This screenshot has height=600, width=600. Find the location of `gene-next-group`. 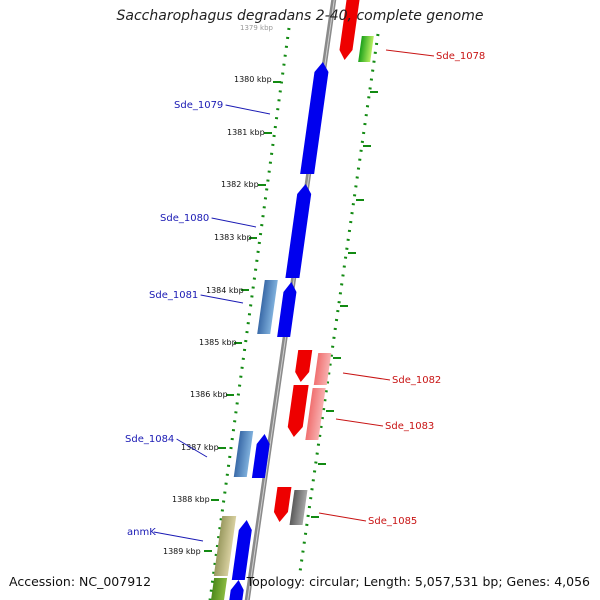

gene-next-group is located at coordinates (218, 589).